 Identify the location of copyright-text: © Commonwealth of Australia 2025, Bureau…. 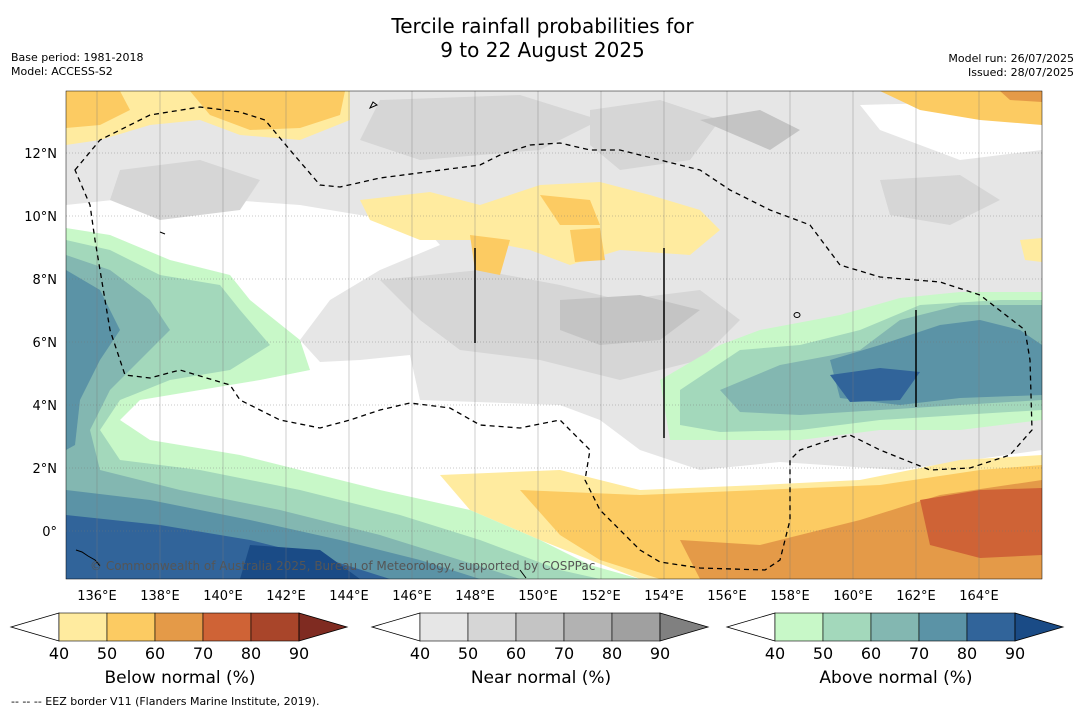
(342, 566).